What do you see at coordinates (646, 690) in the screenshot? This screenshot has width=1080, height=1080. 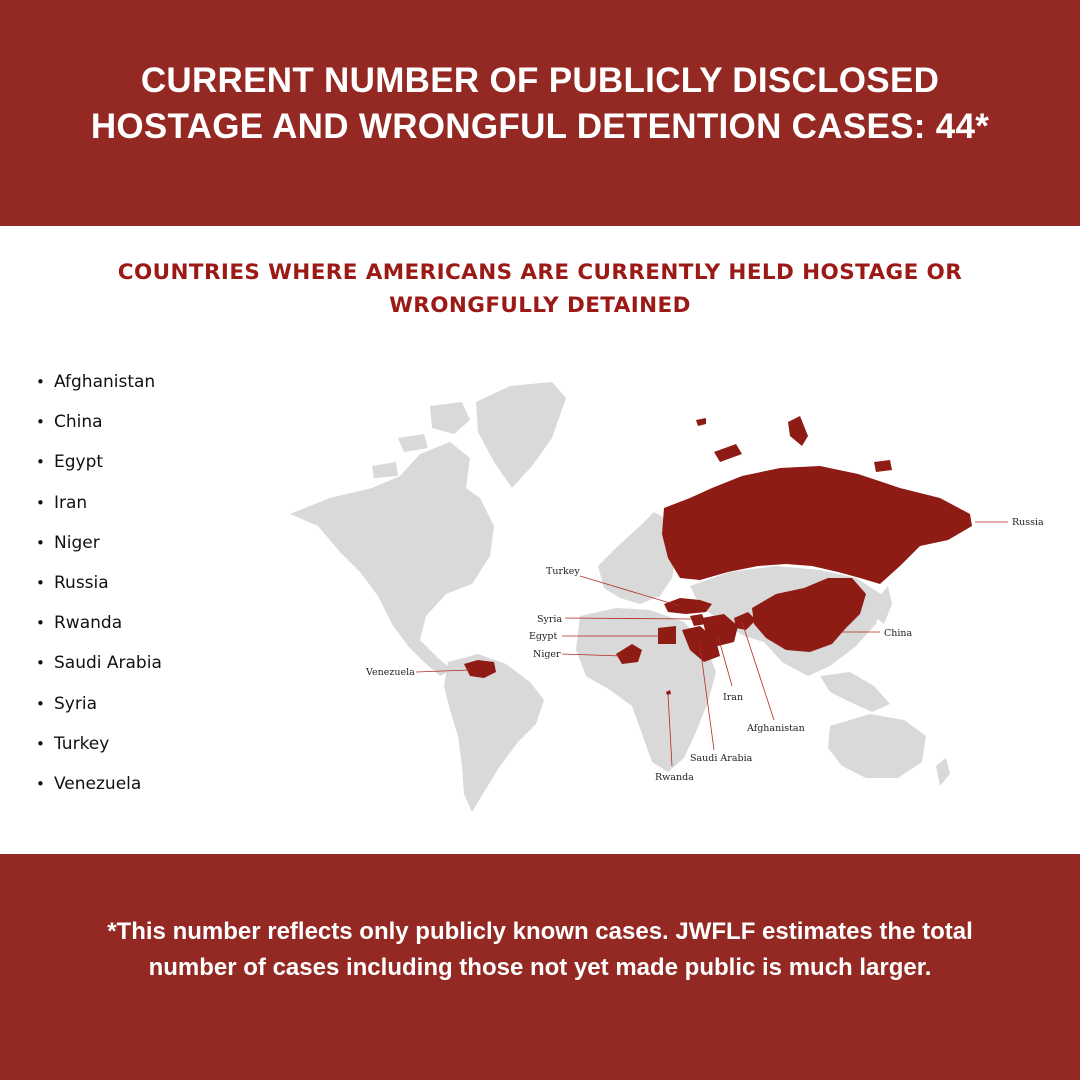 I see `land-africa` at bounding box center [646, 690].